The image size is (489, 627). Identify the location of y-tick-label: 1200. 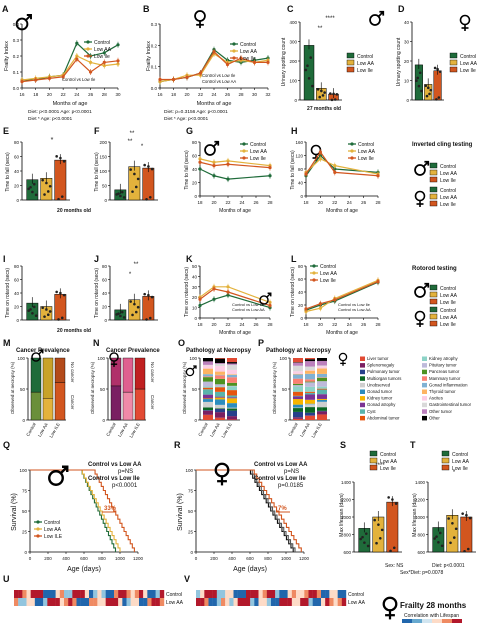
(420, 500).